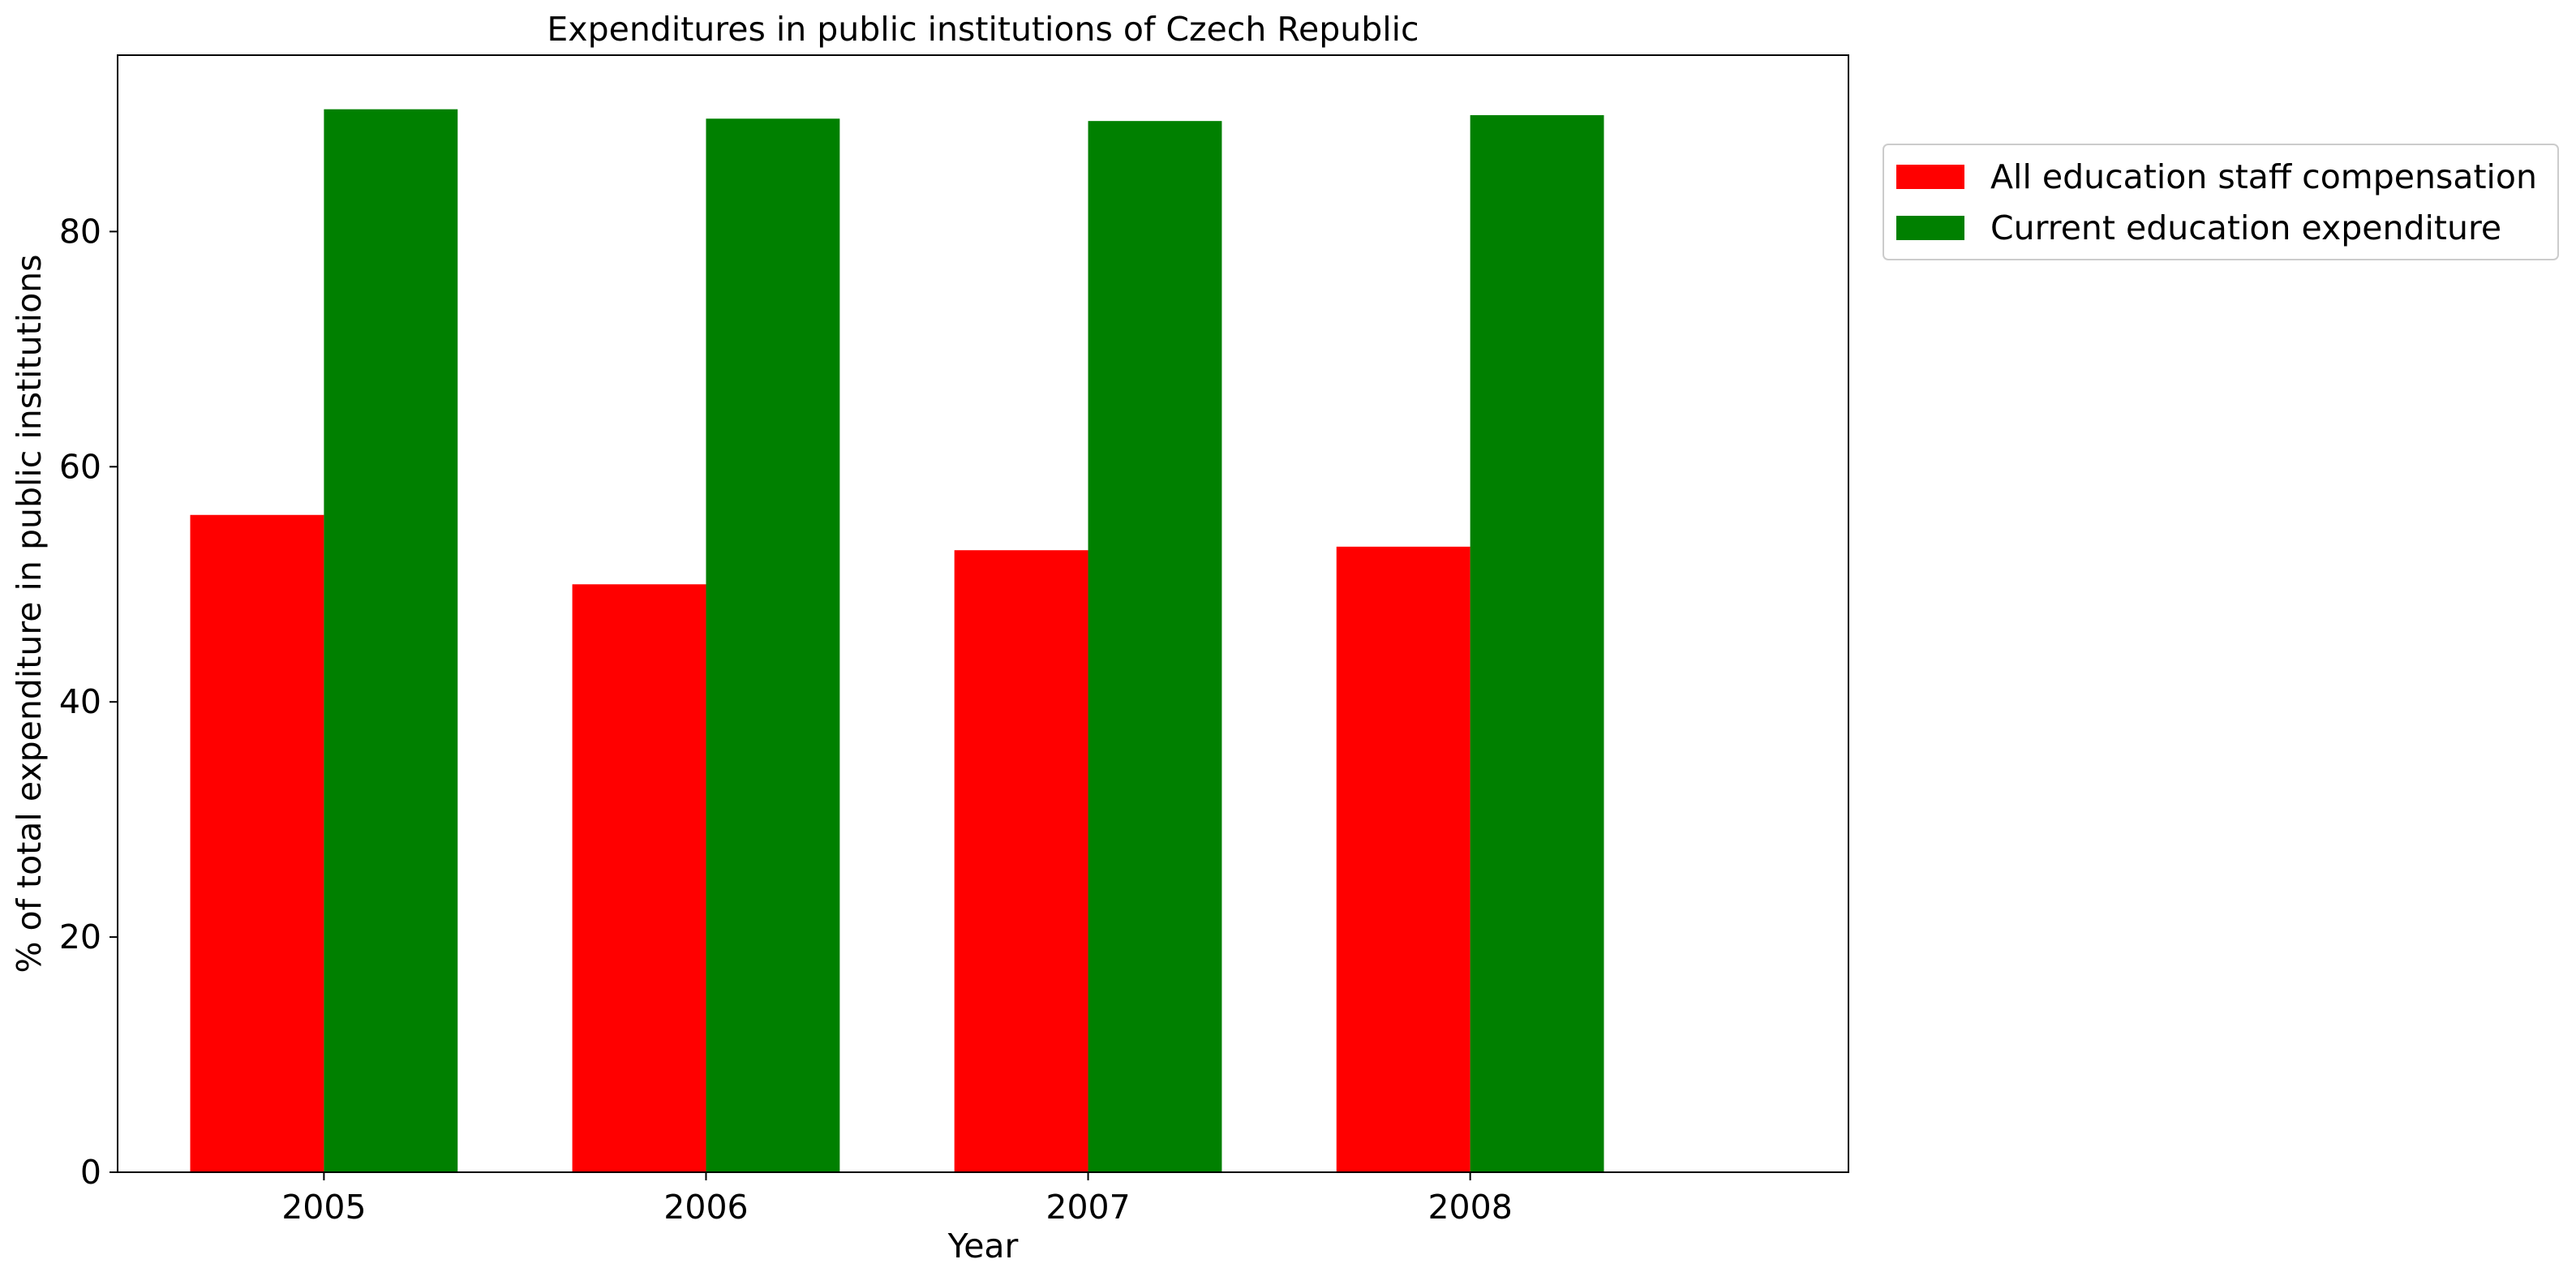  I want to click on y-tick-label: 20, so click(80, 937).